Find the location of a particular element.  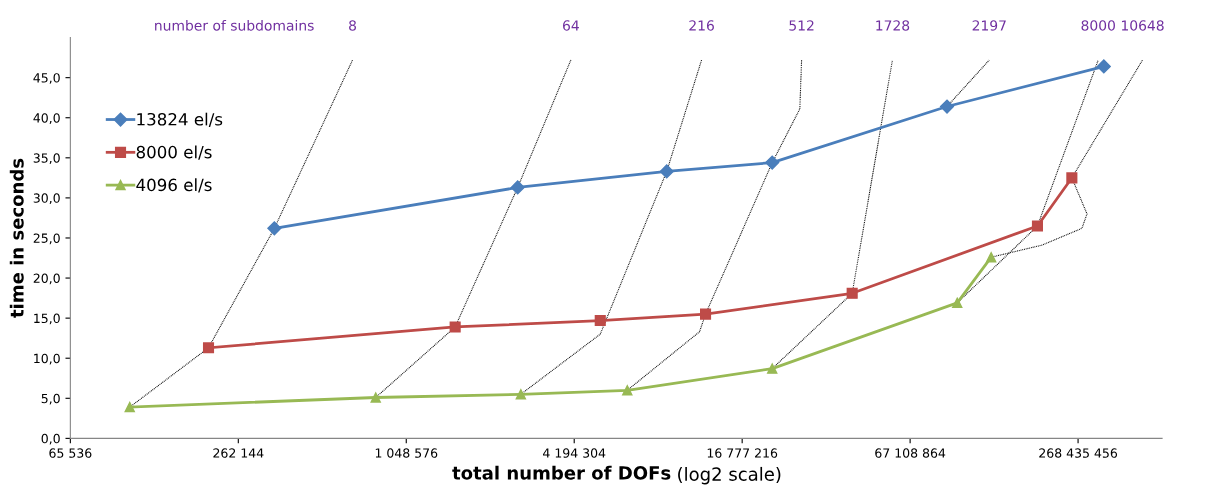

y-tick-label: 0,0 is located at coordinates (50, 439).